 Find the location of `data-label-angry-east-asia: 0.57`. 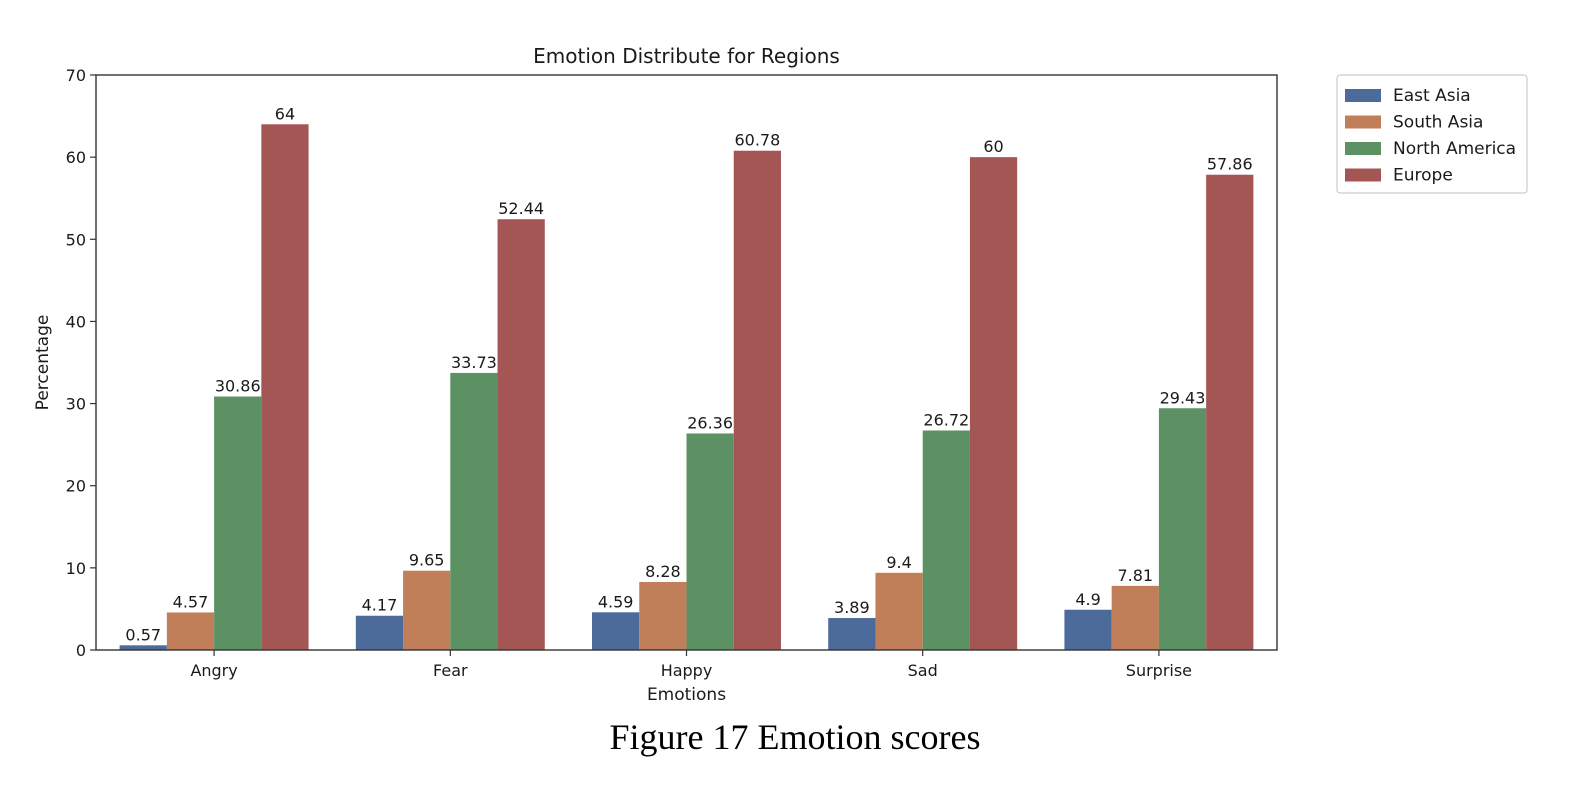

data-label-angry-east-asia: 0.57 is located at coordinates (143, 634).